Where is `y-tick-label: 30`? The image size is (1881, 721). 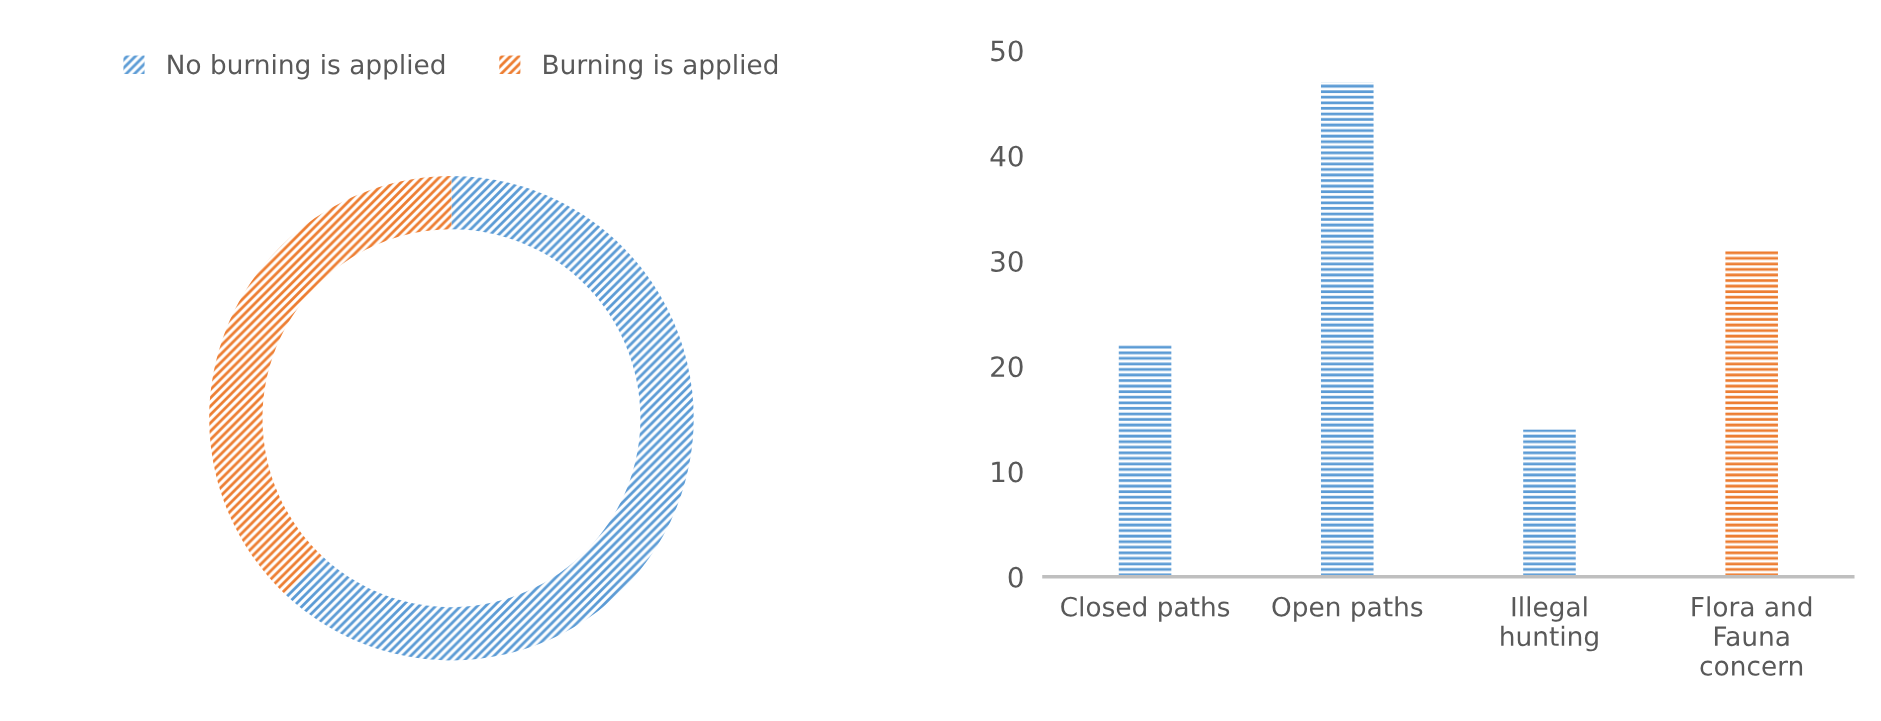
y-tick-label: 30 is located at coordinates (1007, 261).